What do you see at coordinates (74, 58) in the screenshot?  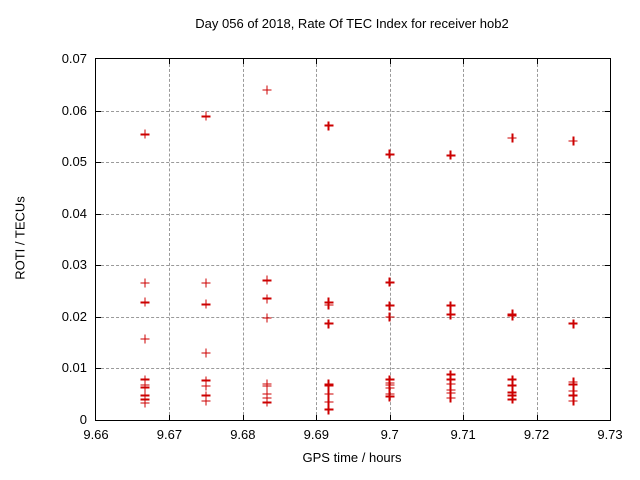 I see `y-tick-label: 0.07` at bounding box center [74, 58].